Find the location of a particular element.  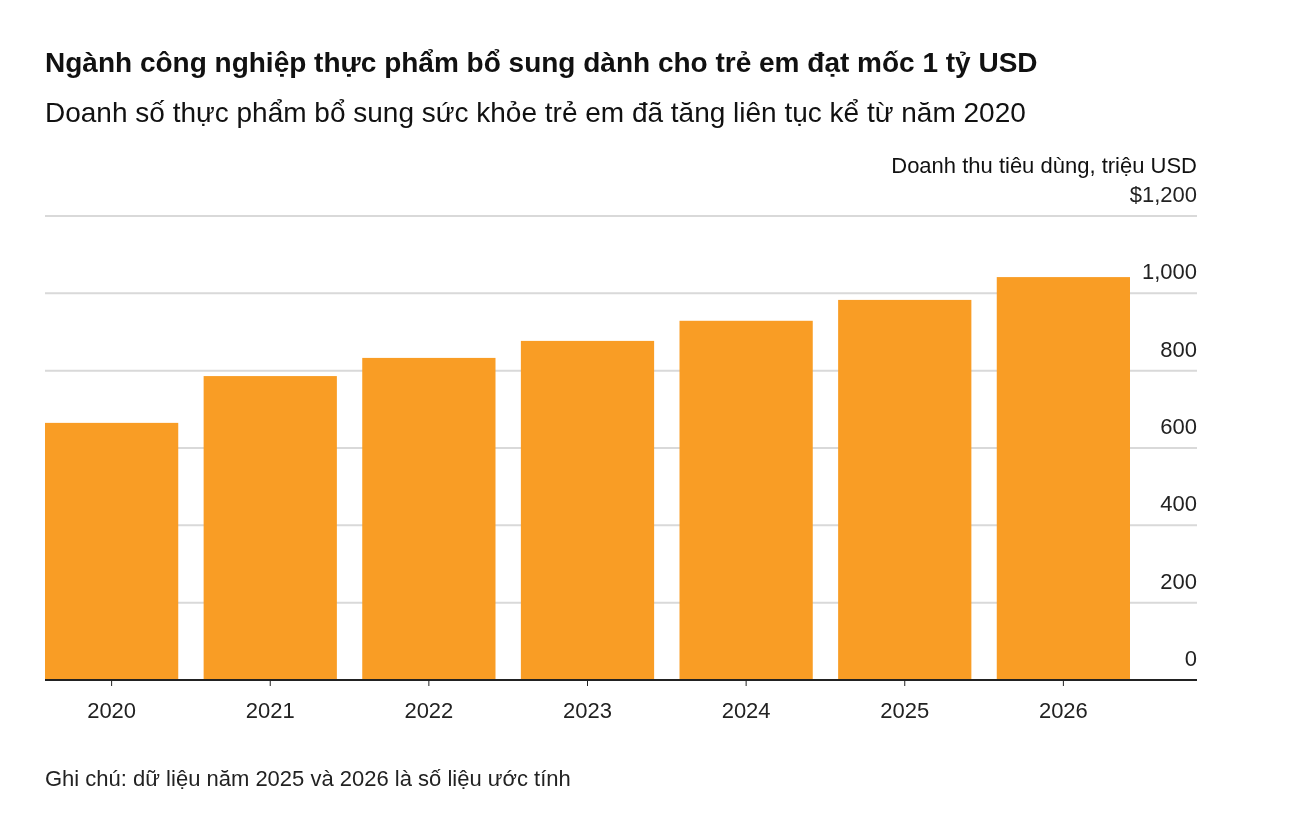

x-tick-label: 2023 is located at coordinates (587, 710).